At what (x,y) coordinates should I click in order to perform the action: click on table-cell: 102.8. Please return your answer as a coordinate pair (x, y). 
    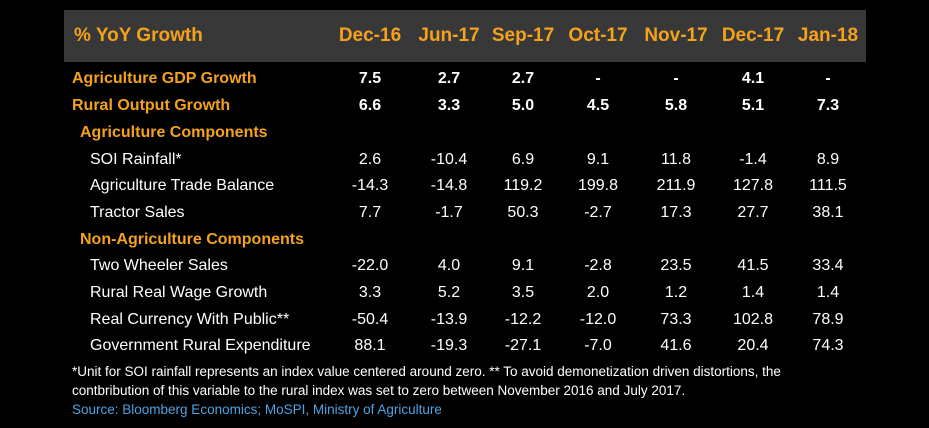
    Looking at the image, I should click on (753, 319).